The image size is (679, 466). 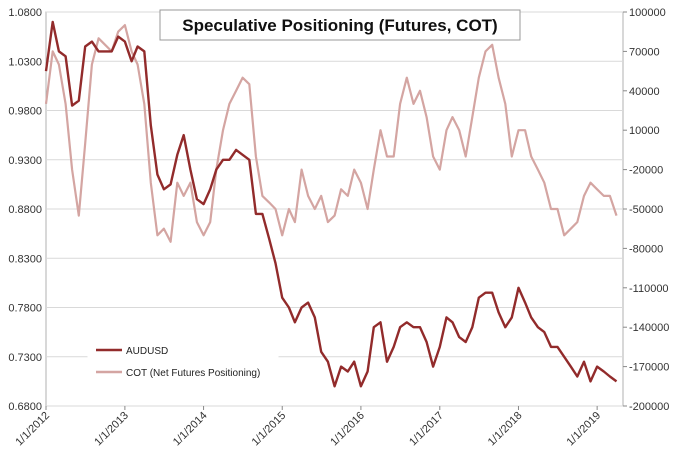 I want to click on right-tick-label: -140000, so click(x=649, y=328).